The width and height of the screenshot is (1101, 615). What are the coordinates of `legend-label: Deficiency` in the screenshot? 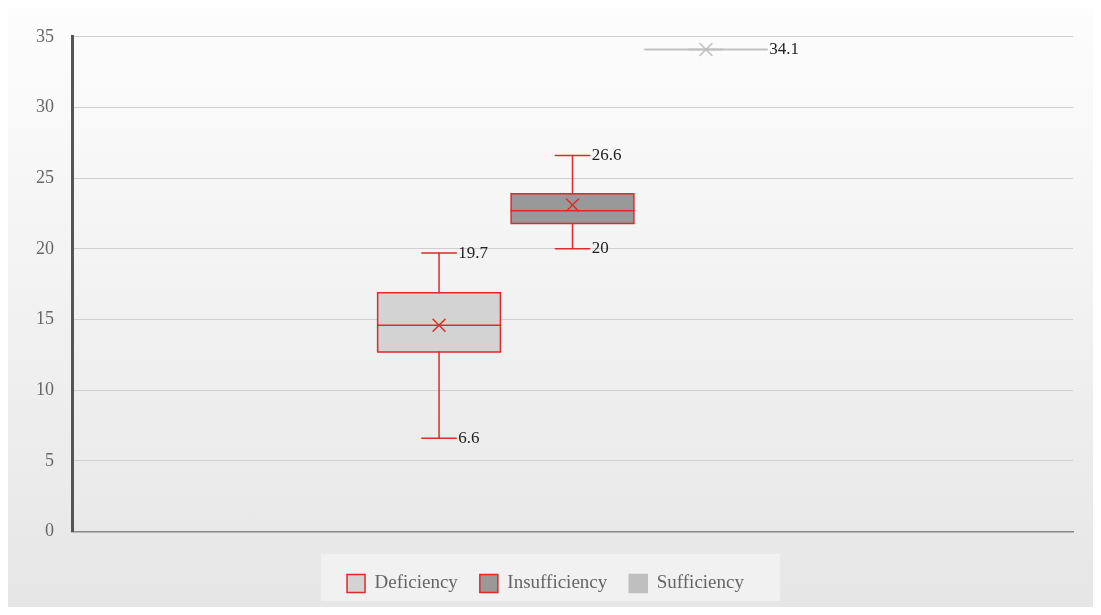 It's located at (416, 582).